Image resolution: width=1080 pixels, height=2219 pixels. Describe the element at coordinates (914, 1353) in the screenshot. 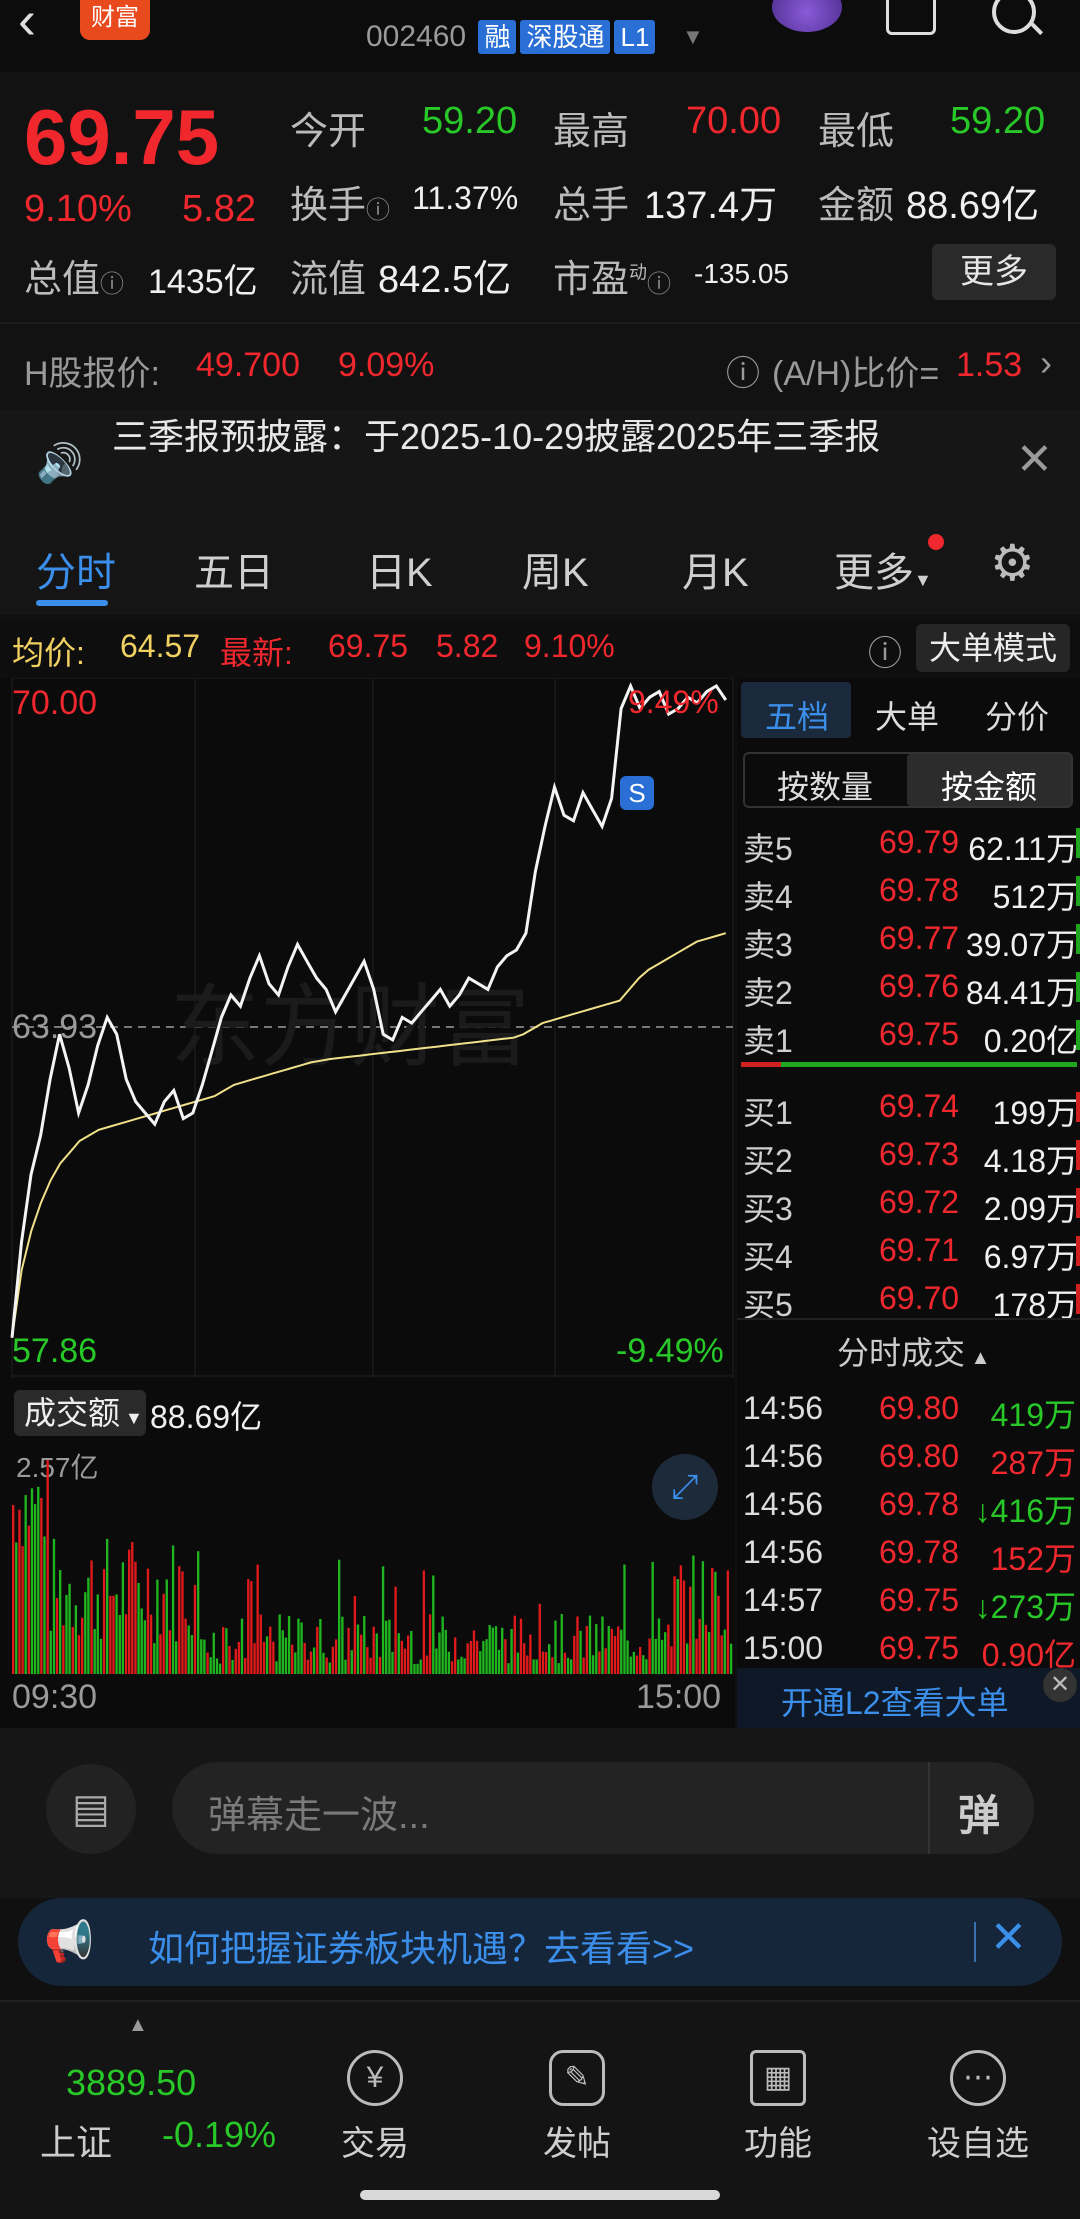

I see `trades-title: 分时成交 ▲` at that location.